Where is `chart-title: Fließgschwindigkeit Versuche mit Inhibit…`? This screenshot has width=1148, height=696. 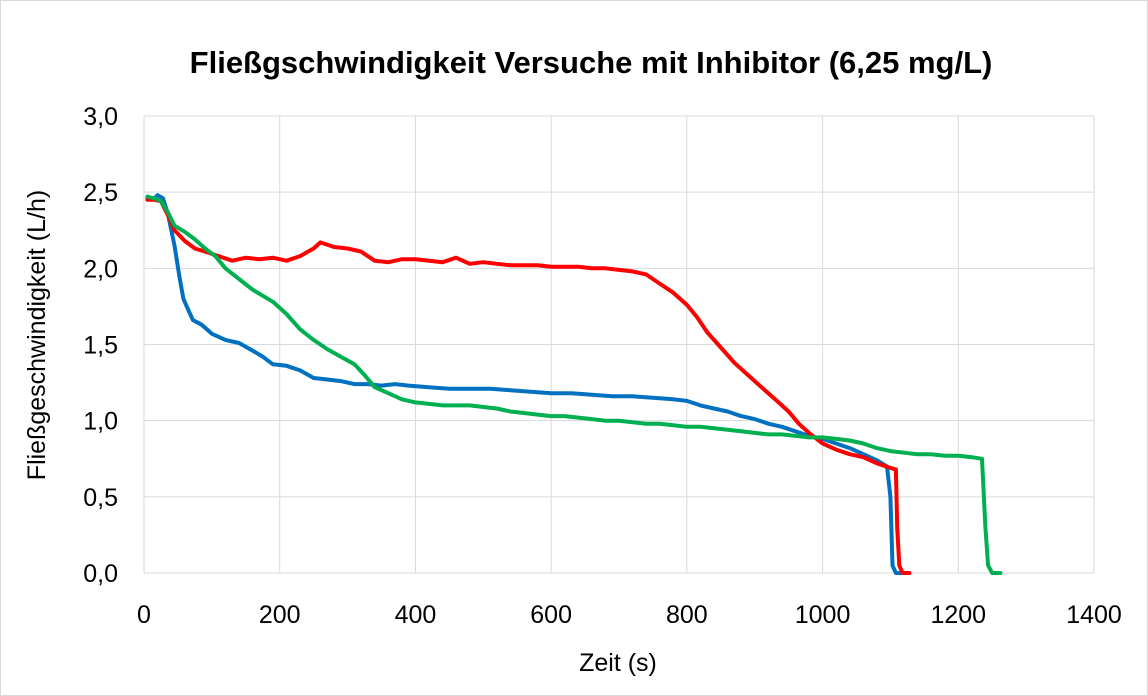 chart-title: Fließgschwindigkeit Versuche mit Inhibit… is located at coordinates (591, 62).